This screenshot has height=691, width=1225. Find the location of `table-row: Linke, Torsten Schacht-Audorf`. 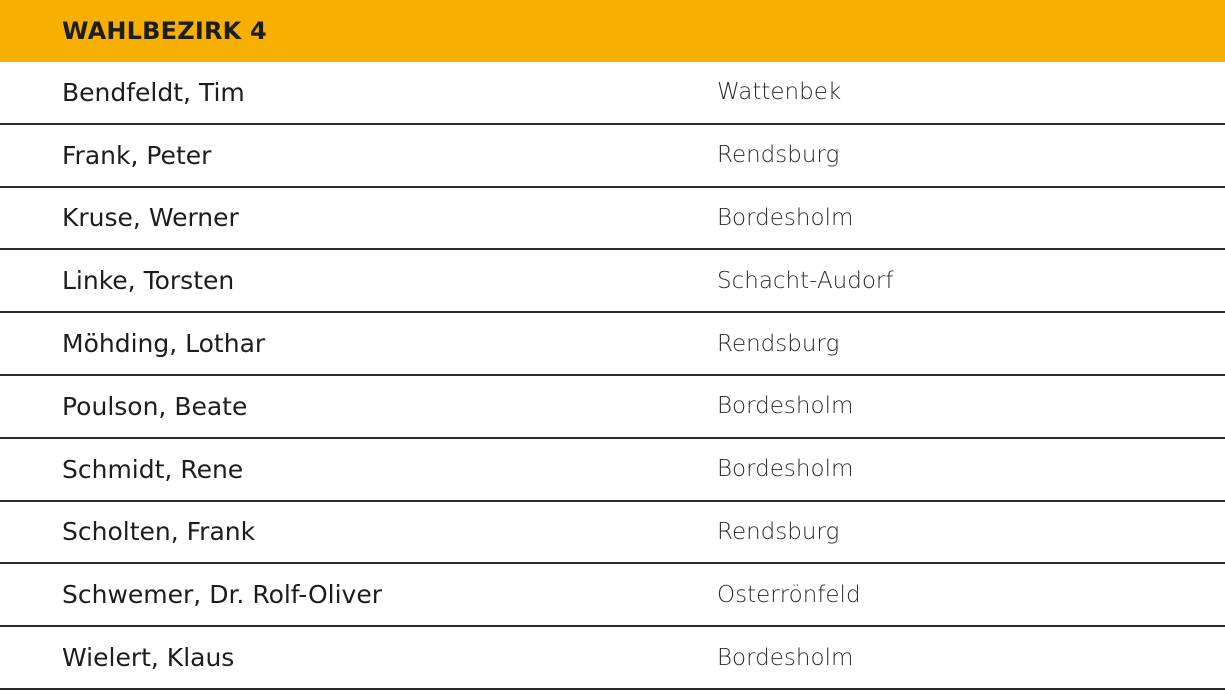

table-row: Linke, Torsten Schacht-Audorf is located at coordinates (612, 282).